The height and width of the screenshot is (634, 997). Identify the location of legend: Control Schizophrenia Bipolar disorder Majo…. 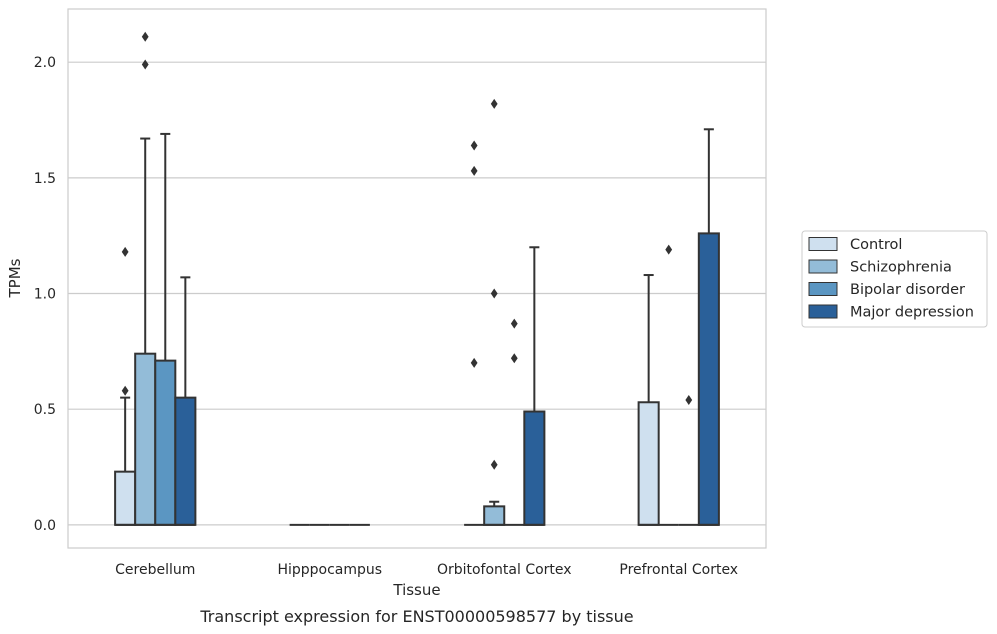
(894, 279).